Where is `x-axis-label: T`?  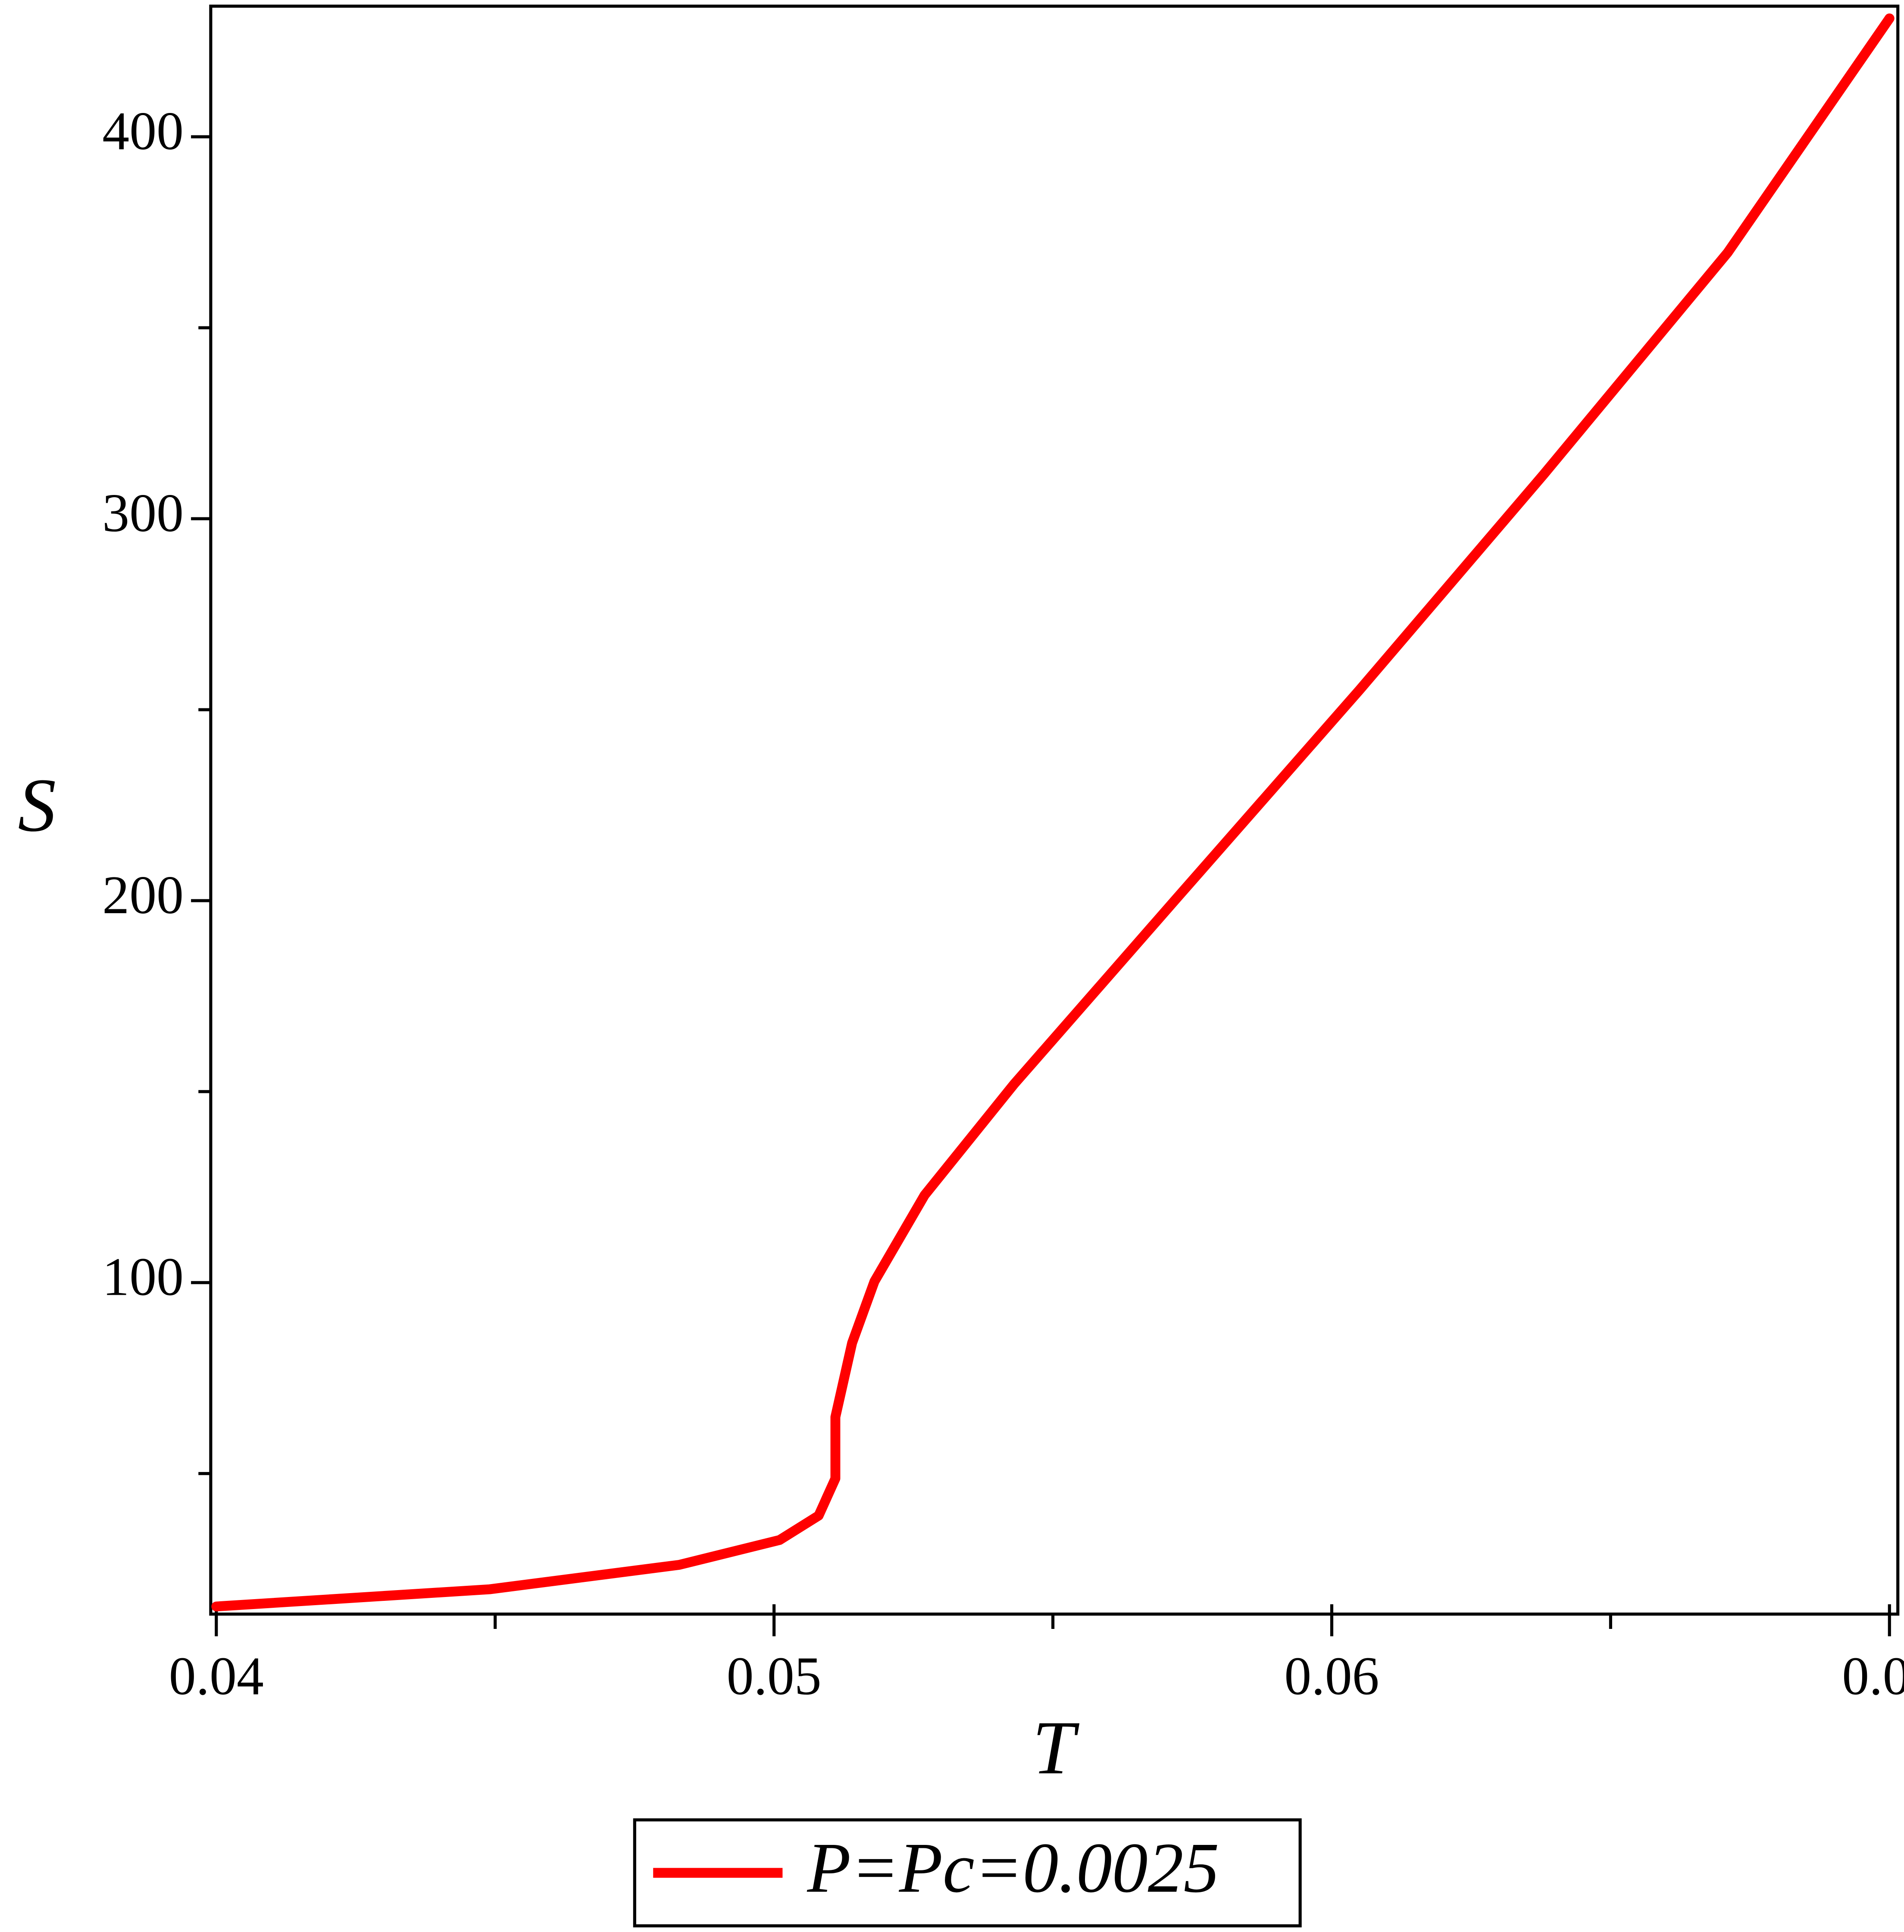
x-axis-label: T is located at coordinates (1056, 1748).